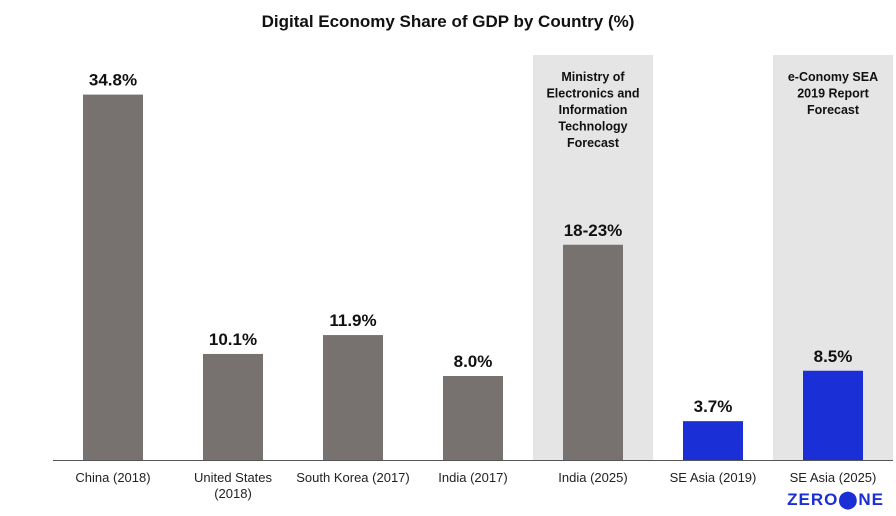 The image size is (896, 516). What do you see at coordinates (713, 477) in the screenshot?
I see `category-label-5: SE Asia (2019)` at bounding box center [713, 477].